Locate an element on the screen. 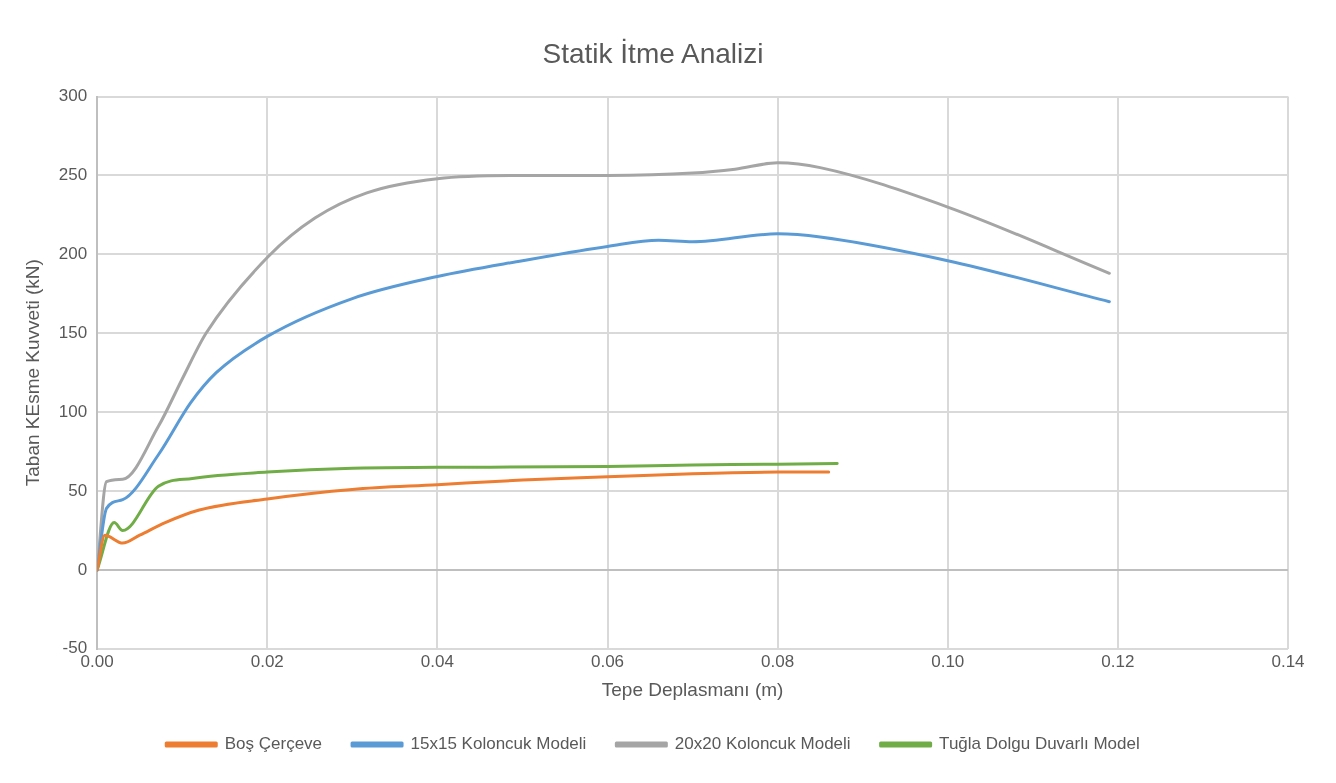 Image resolution: width=1336 pixels, height=783 pixels. y-tick-label: 300 is located at coordinates (73, 96).